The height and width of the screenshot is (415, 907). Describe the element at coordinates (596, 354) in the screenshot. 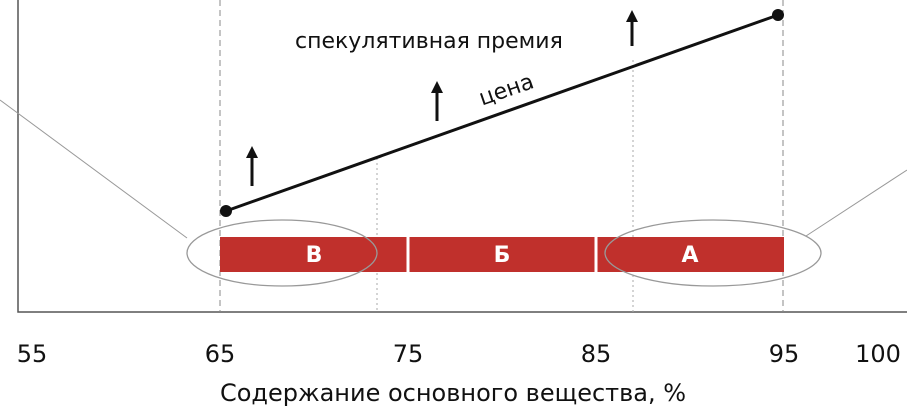

I see `x-tick-label: 85` at that location.